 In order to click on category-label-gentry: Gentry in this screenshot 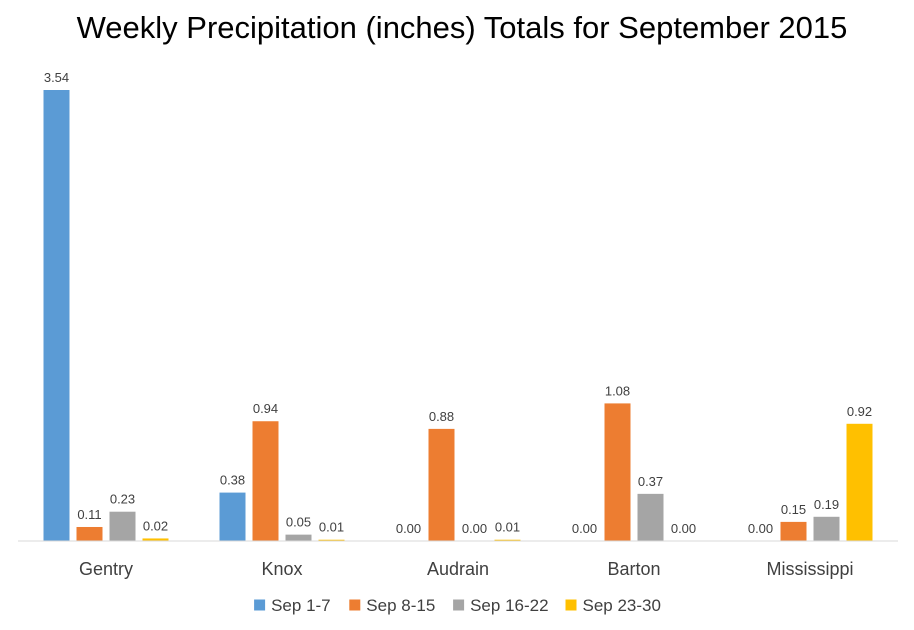, I will do `click(106, 569)`.